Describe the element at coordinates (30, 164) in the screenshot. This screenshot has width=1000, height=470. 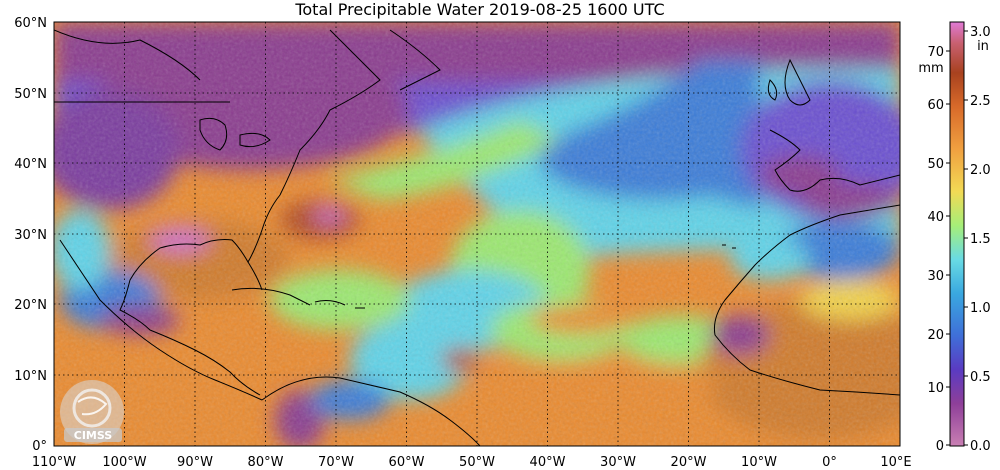
I see `lat-label: 40°N` at that location.